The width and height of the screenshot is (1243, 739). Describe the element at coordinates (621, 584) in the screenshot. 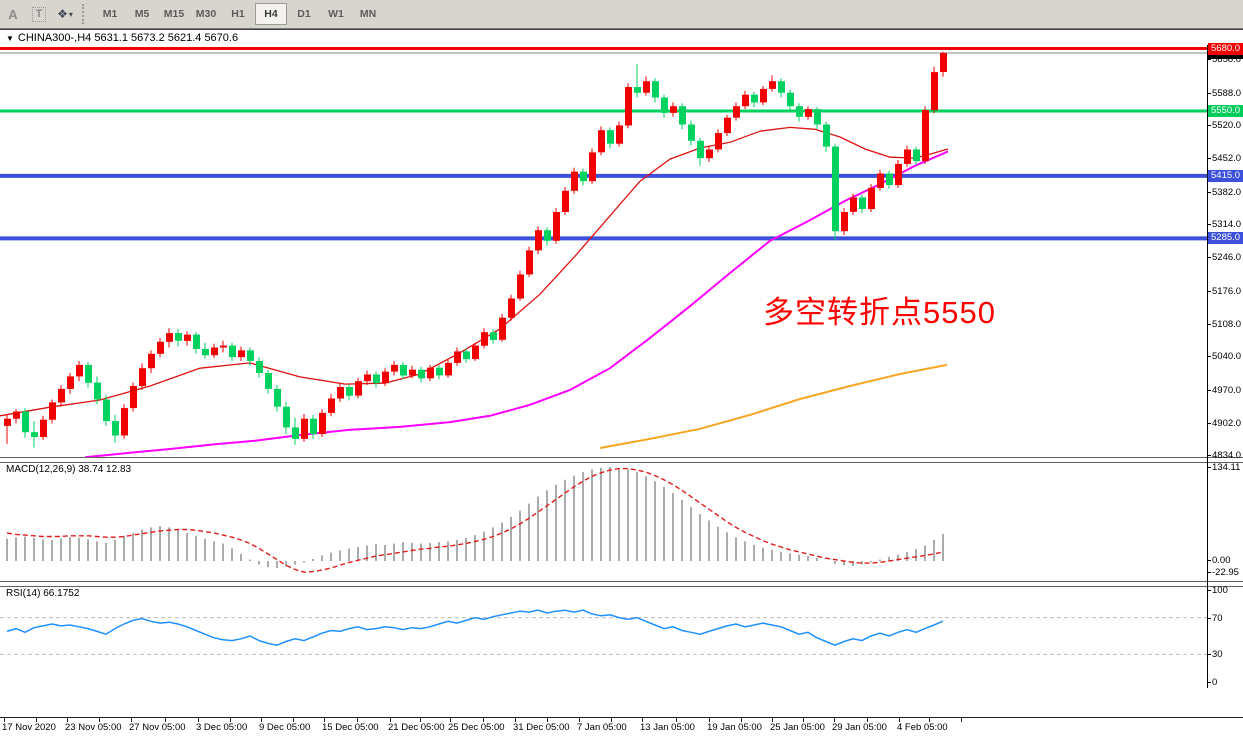

I see `panel-splitter-rsi` at that location.